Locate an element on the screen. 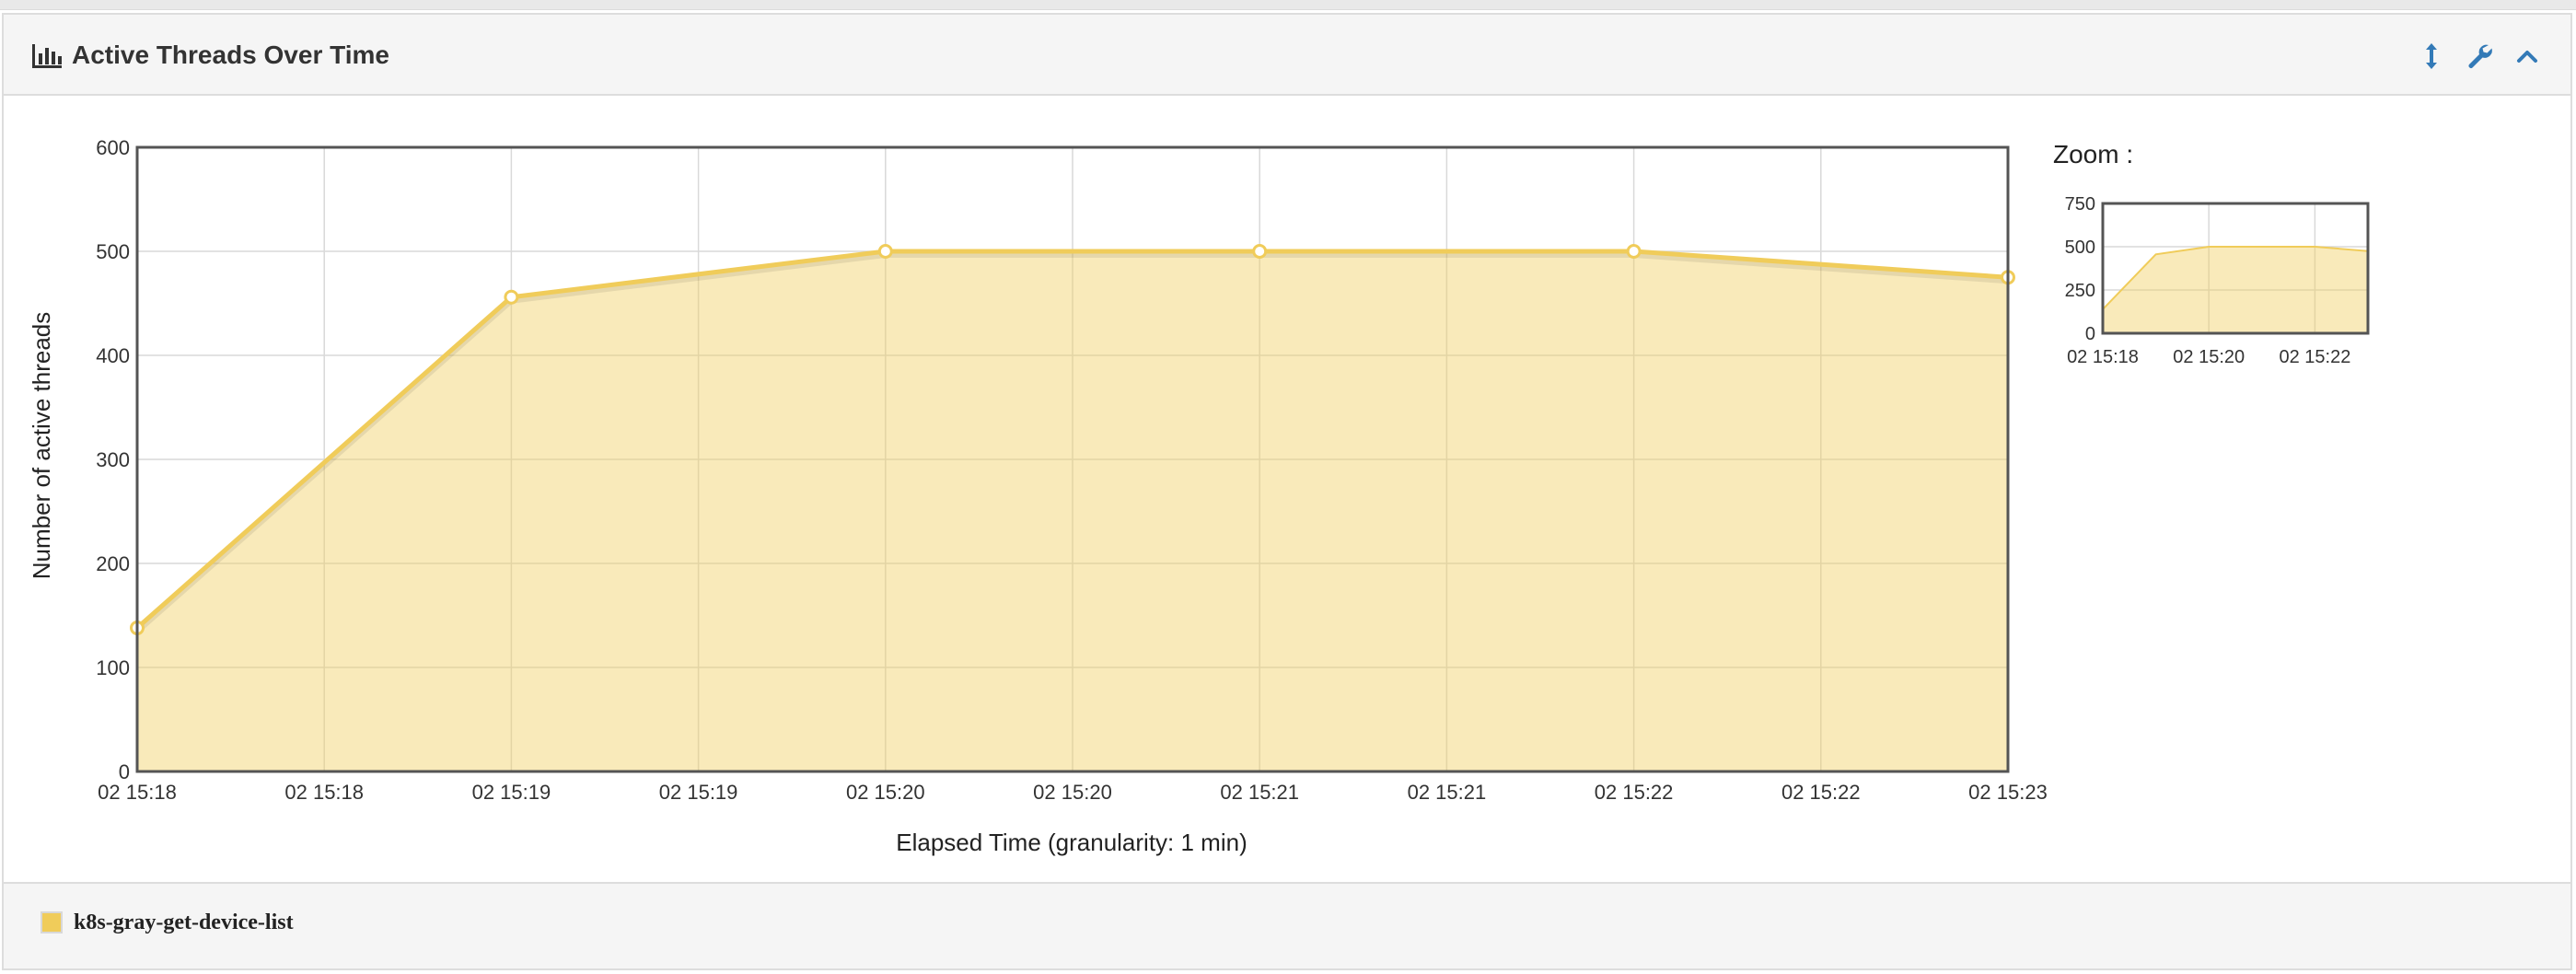  legend-swatch is located at coordinates (52, 922).